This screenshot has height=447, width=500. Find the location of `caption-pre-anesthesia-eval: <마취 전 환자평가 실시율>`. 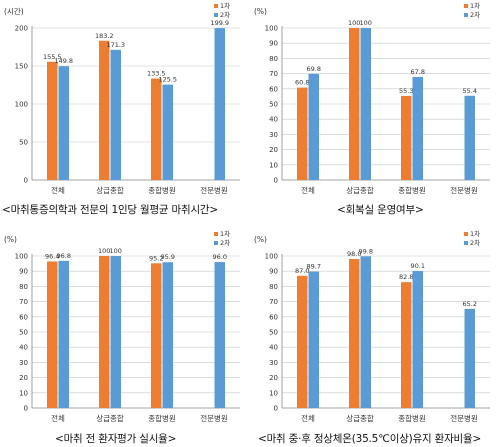

caption-pre-anesthesia-eval: <마취 전 환자평가 실시율> is located at coordinates (116, 439).